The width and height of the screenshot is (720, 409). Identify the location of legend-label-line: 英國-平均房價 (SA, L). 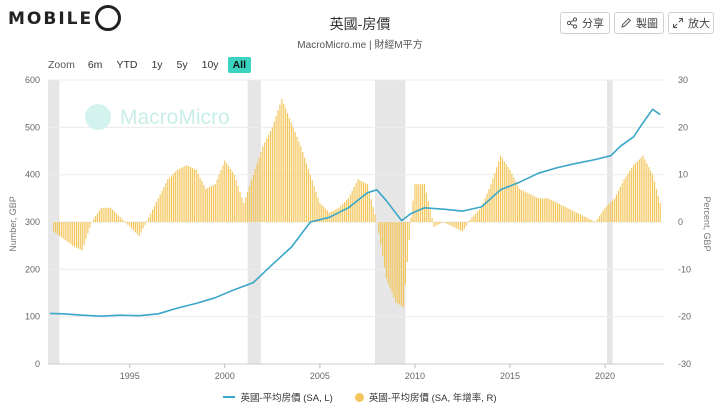
(286, 398).